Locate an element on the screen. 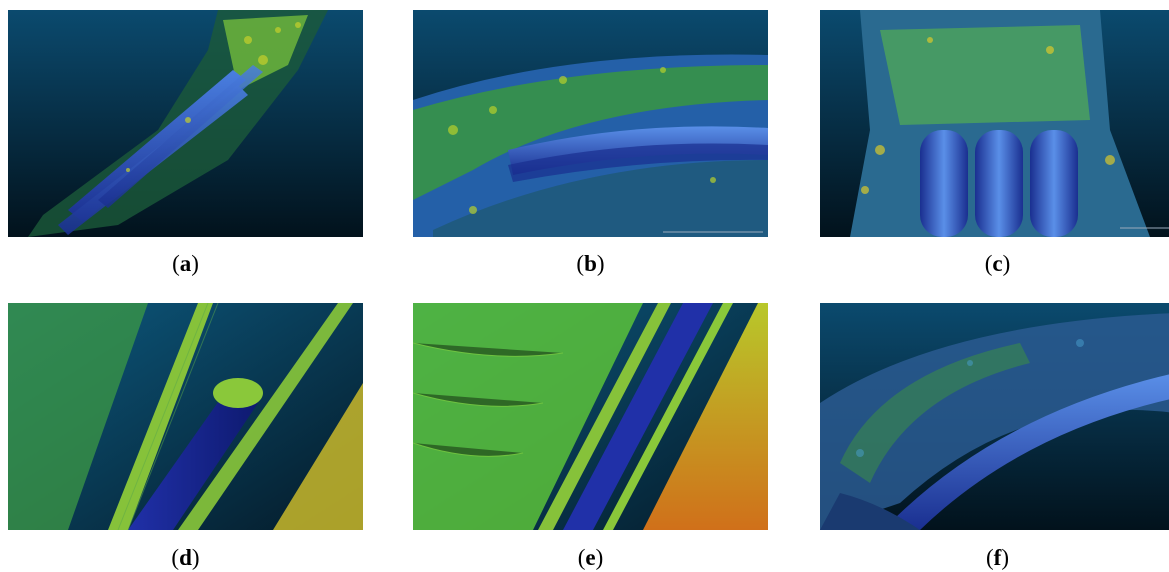  panel-b-caption: (b) is located at coordinates (590, 263).